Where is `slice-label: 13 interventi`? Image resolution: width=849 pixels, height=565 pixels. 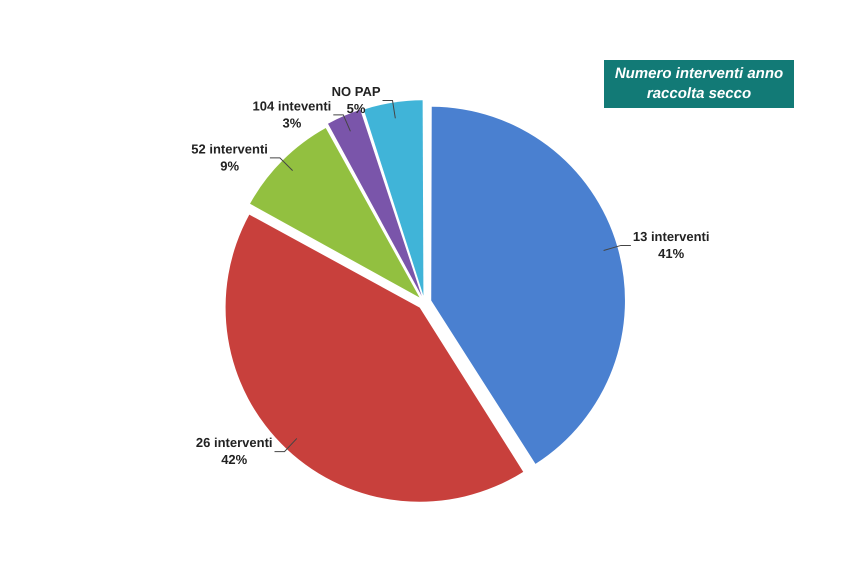
slice-label: 13 interventi is located at coordinates (671, 236).